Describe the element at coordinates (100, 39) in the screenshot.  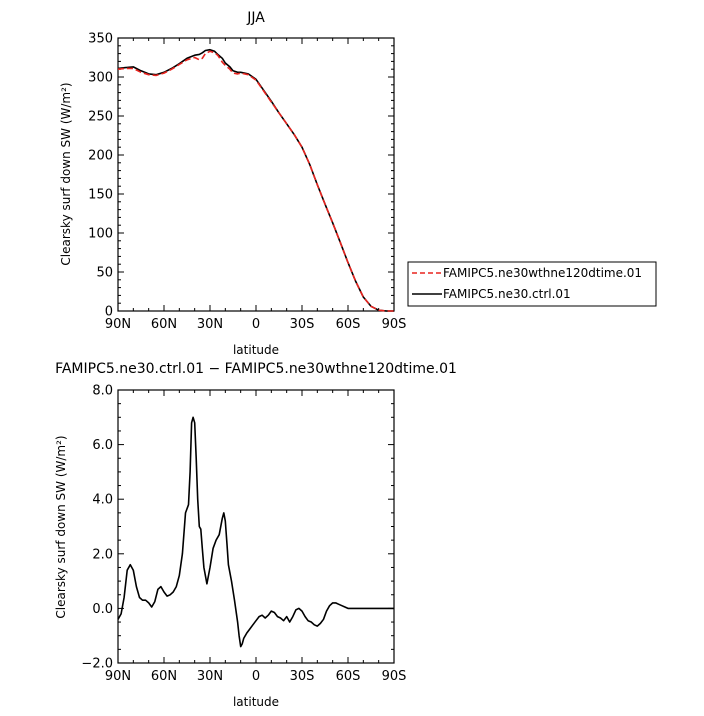
I see `top-y-tick-label: 350` at that location.